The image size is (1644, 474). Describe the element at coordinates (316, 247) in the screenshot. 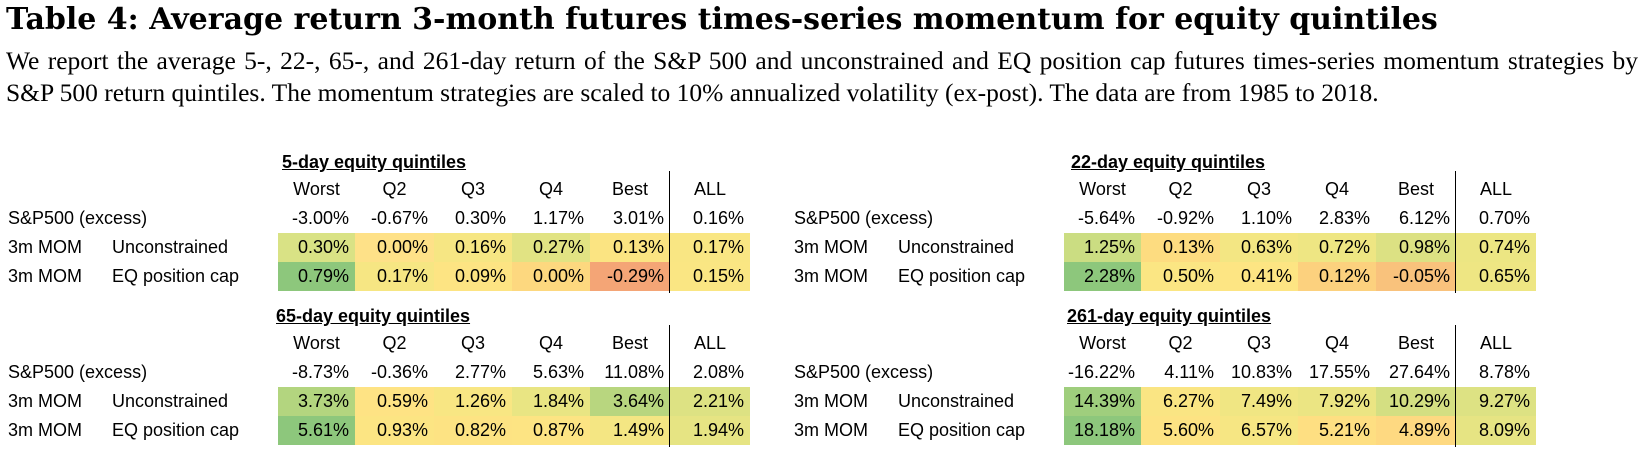

I see `cell-worst: 0.30%` at that location.